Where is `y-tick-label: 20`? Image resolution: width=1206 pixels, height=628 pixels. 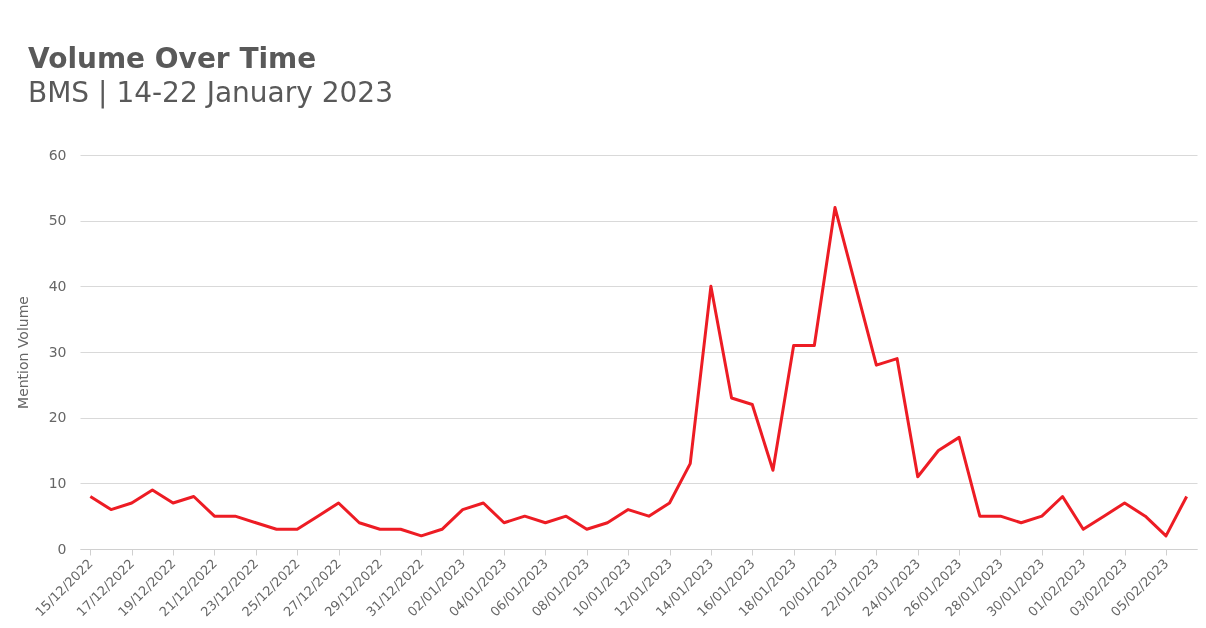 y-tick-label: 20 is located at coordinates (57, 417).